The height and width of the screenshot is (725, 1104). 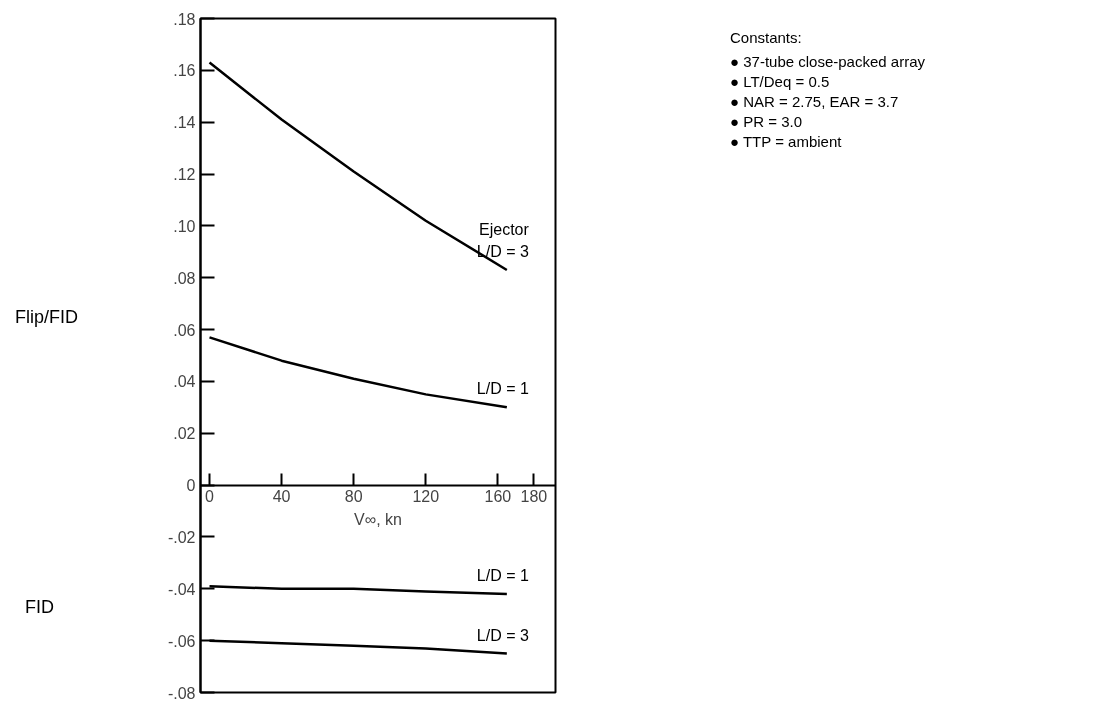 What do you see at coordinates (181, 693) in the screenshot?
I see `y-tick-label: -.08` at bounding box center [181, 693].